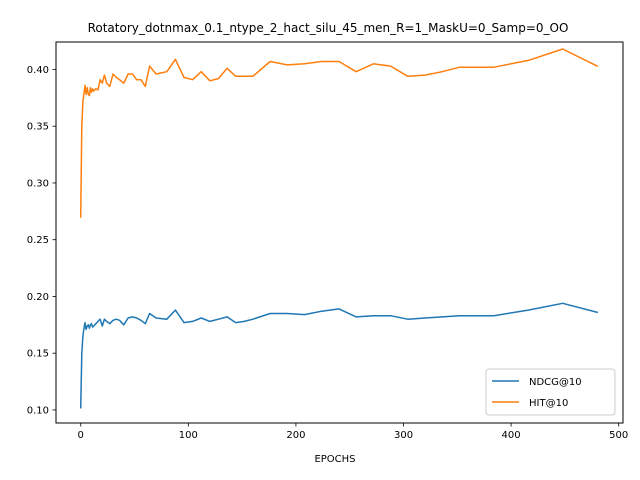 The height and width of the screenshot is (480, 640). What do you see at coordinates (38, 240) in the screenshot?
I see `y-tick-label: 0.25` at bounding box center [38, 240].